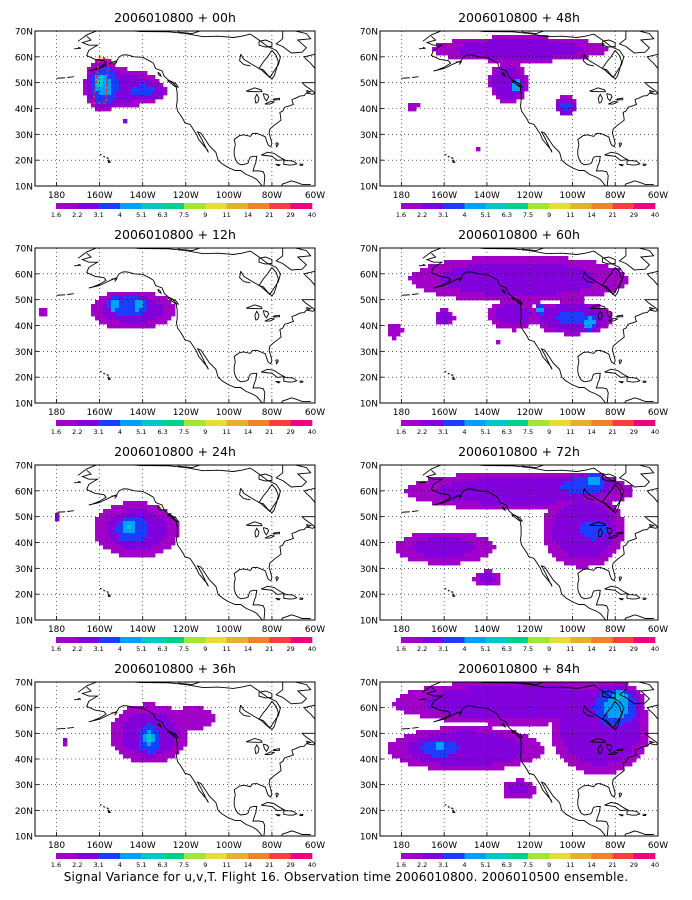  What do you see at coordinates (549, 432) in the screenshot?
I see `colorbar-label: 9` at bounding box center [549, 432].